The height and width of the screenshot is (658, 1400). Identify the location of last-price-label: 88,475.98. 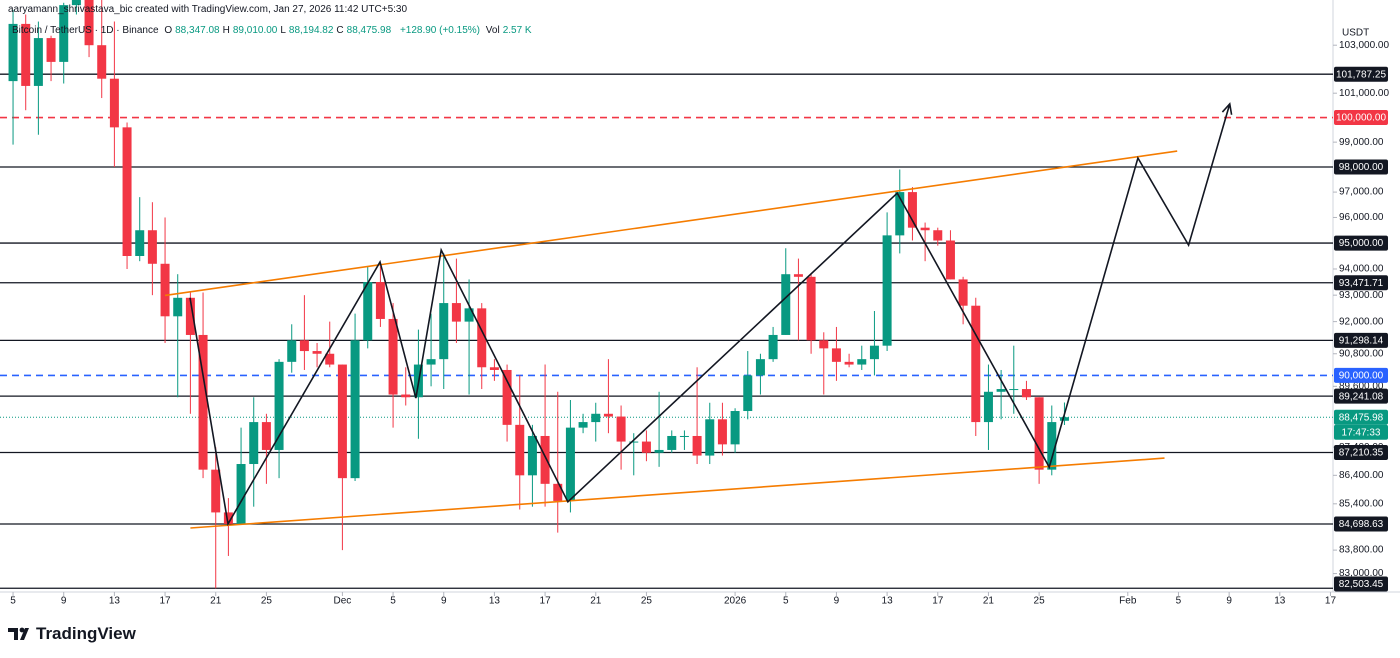
(1361, 417).